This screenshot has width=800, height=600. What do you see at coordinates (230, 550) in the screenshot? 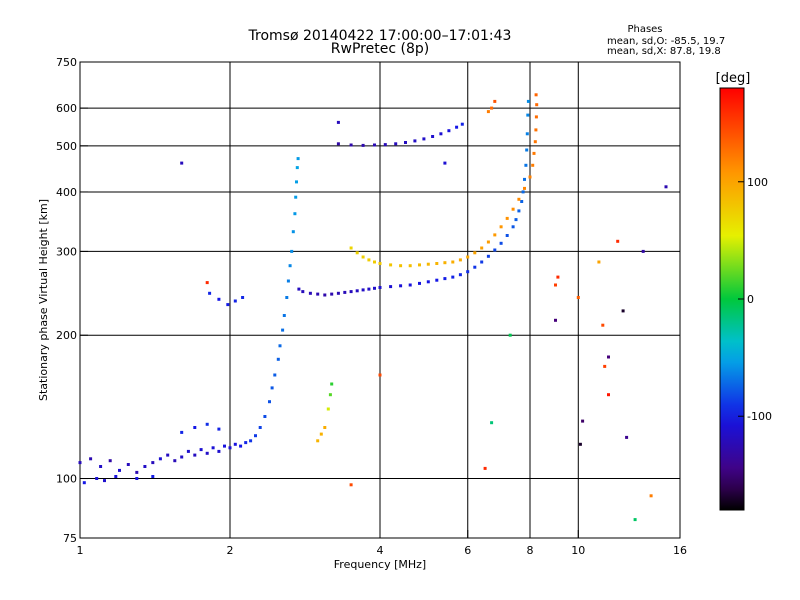
I see `x-tick-label: 2` at bounding box center [230, 550].